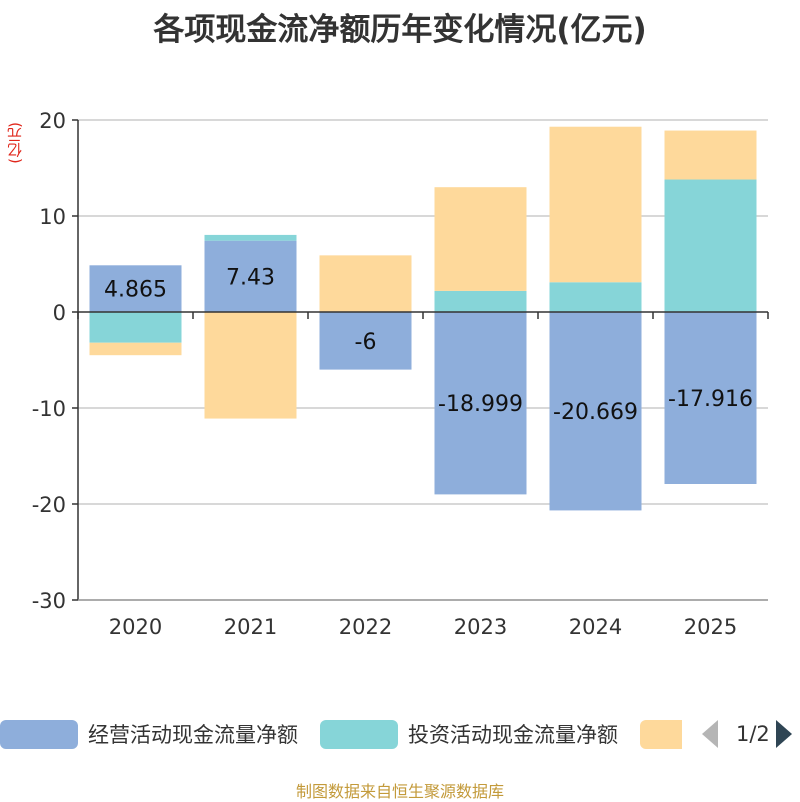  I want to click on bar-2-2025, so click(710, 245).